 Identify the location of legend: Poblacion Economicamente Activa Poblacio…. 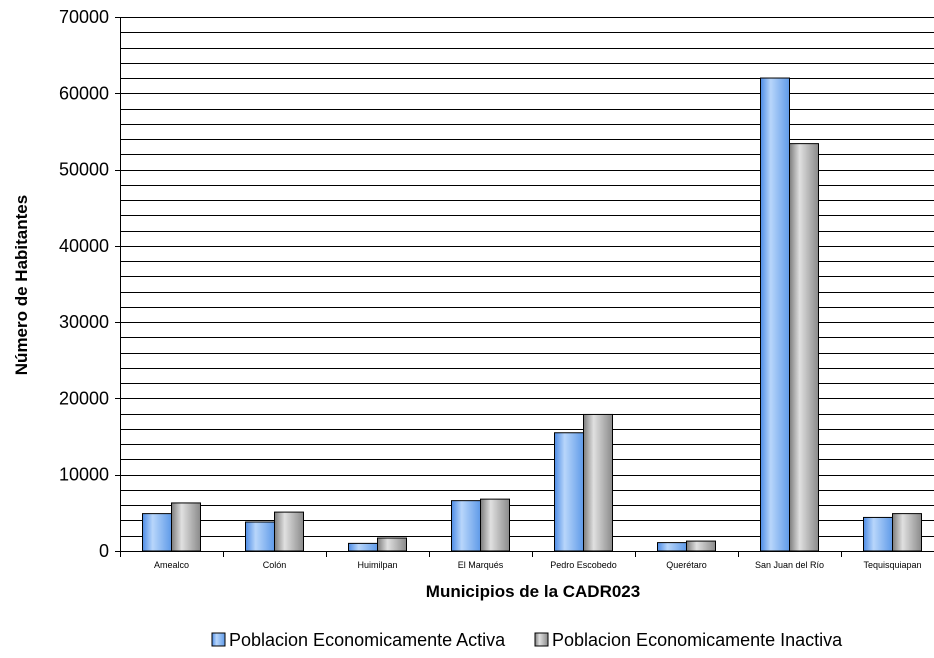
(527, 640).